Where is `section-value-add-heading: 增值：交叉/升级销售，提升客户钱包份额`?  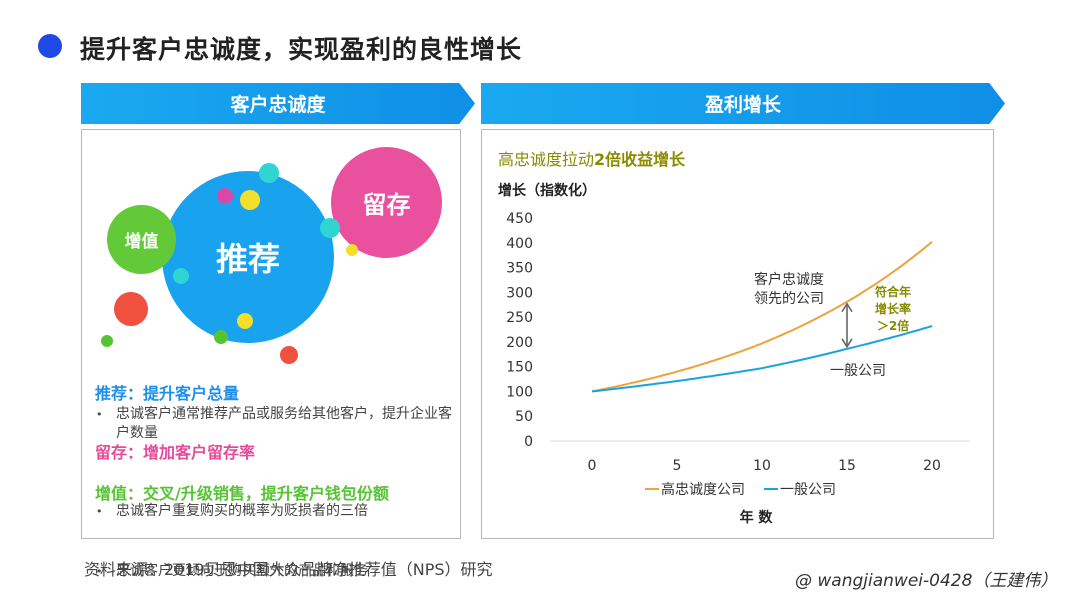
section-value-add-heading: 增值：交叉/升级销售，提升客户钱包份额 is located at coordinates (242, 493).